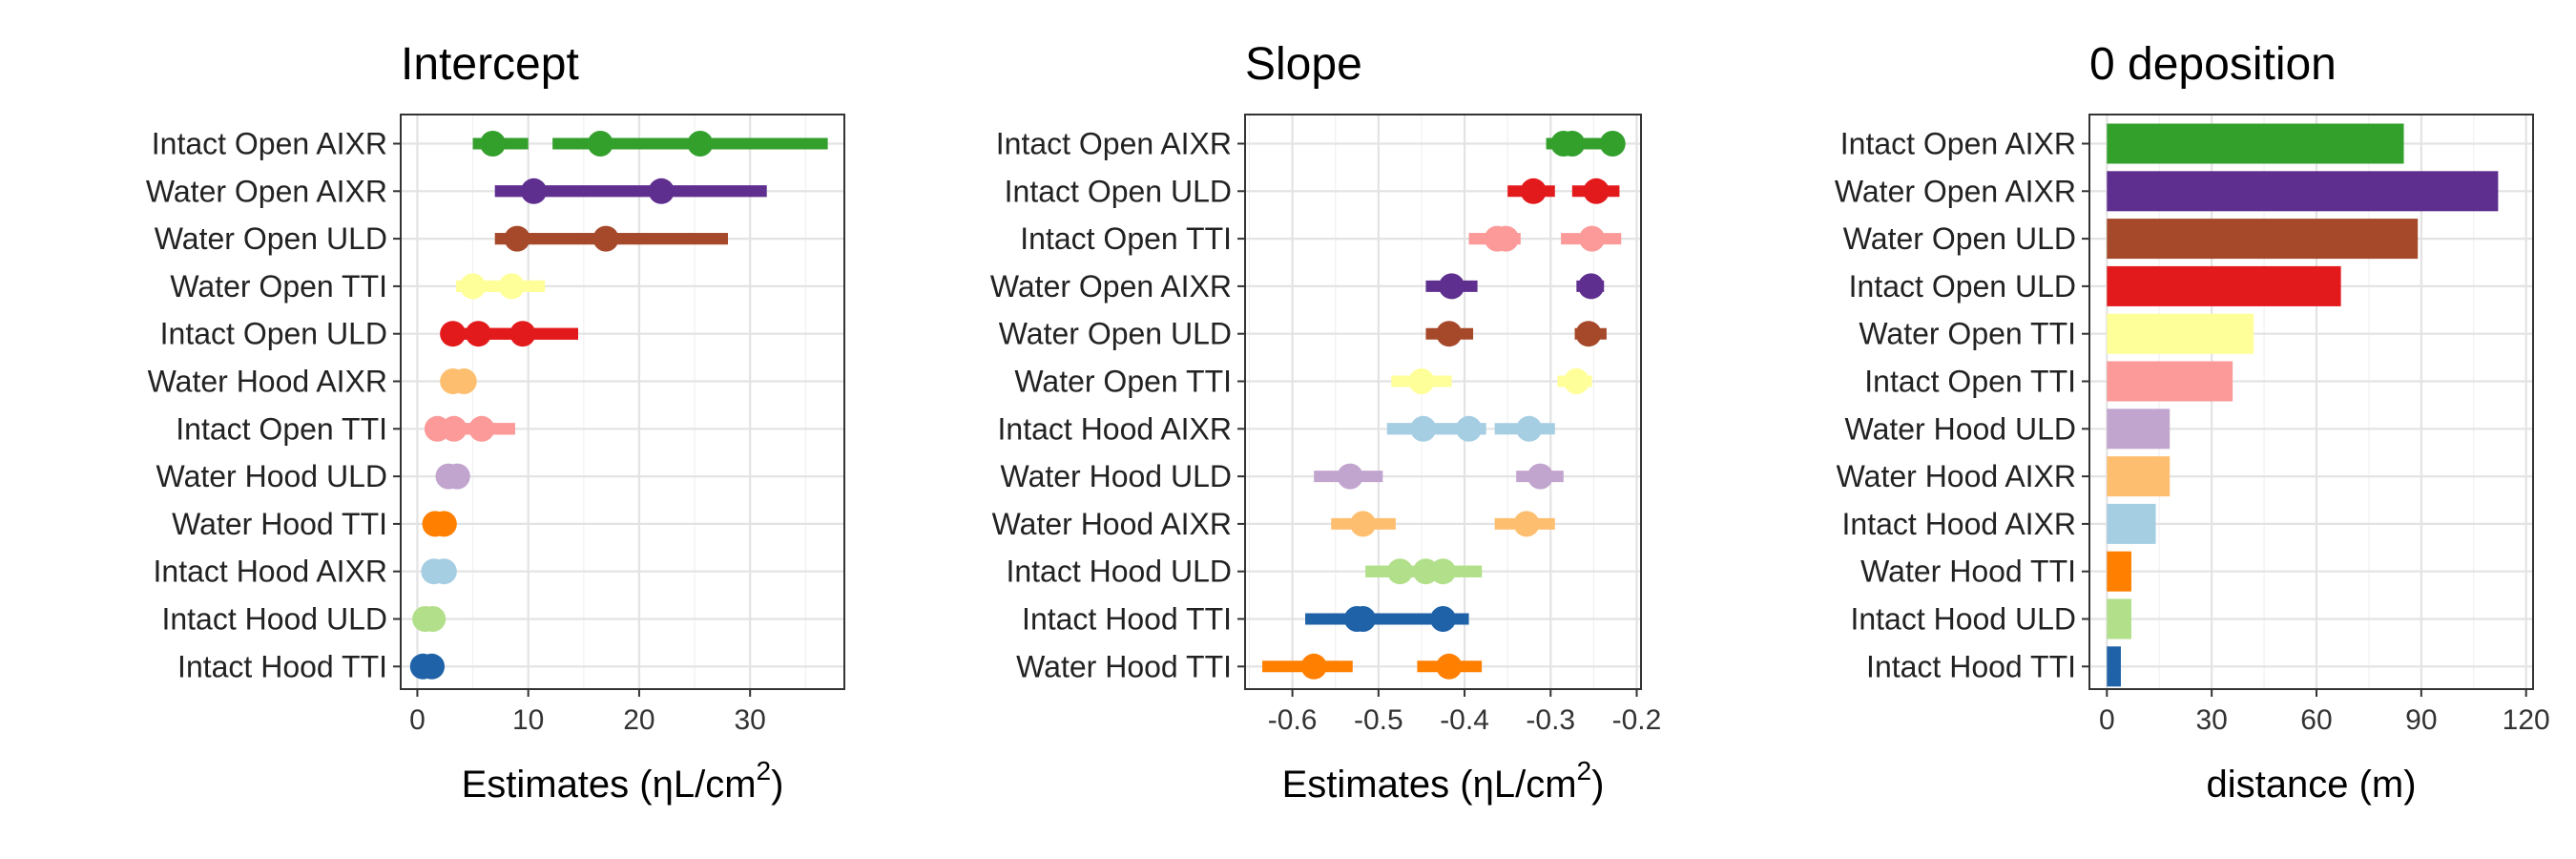 The width and height of the screenshot is (2576, 859). Describe the element at coordinates (1637, 720) in the screenshot. I see `x-tick-label: -0.2` at that location.